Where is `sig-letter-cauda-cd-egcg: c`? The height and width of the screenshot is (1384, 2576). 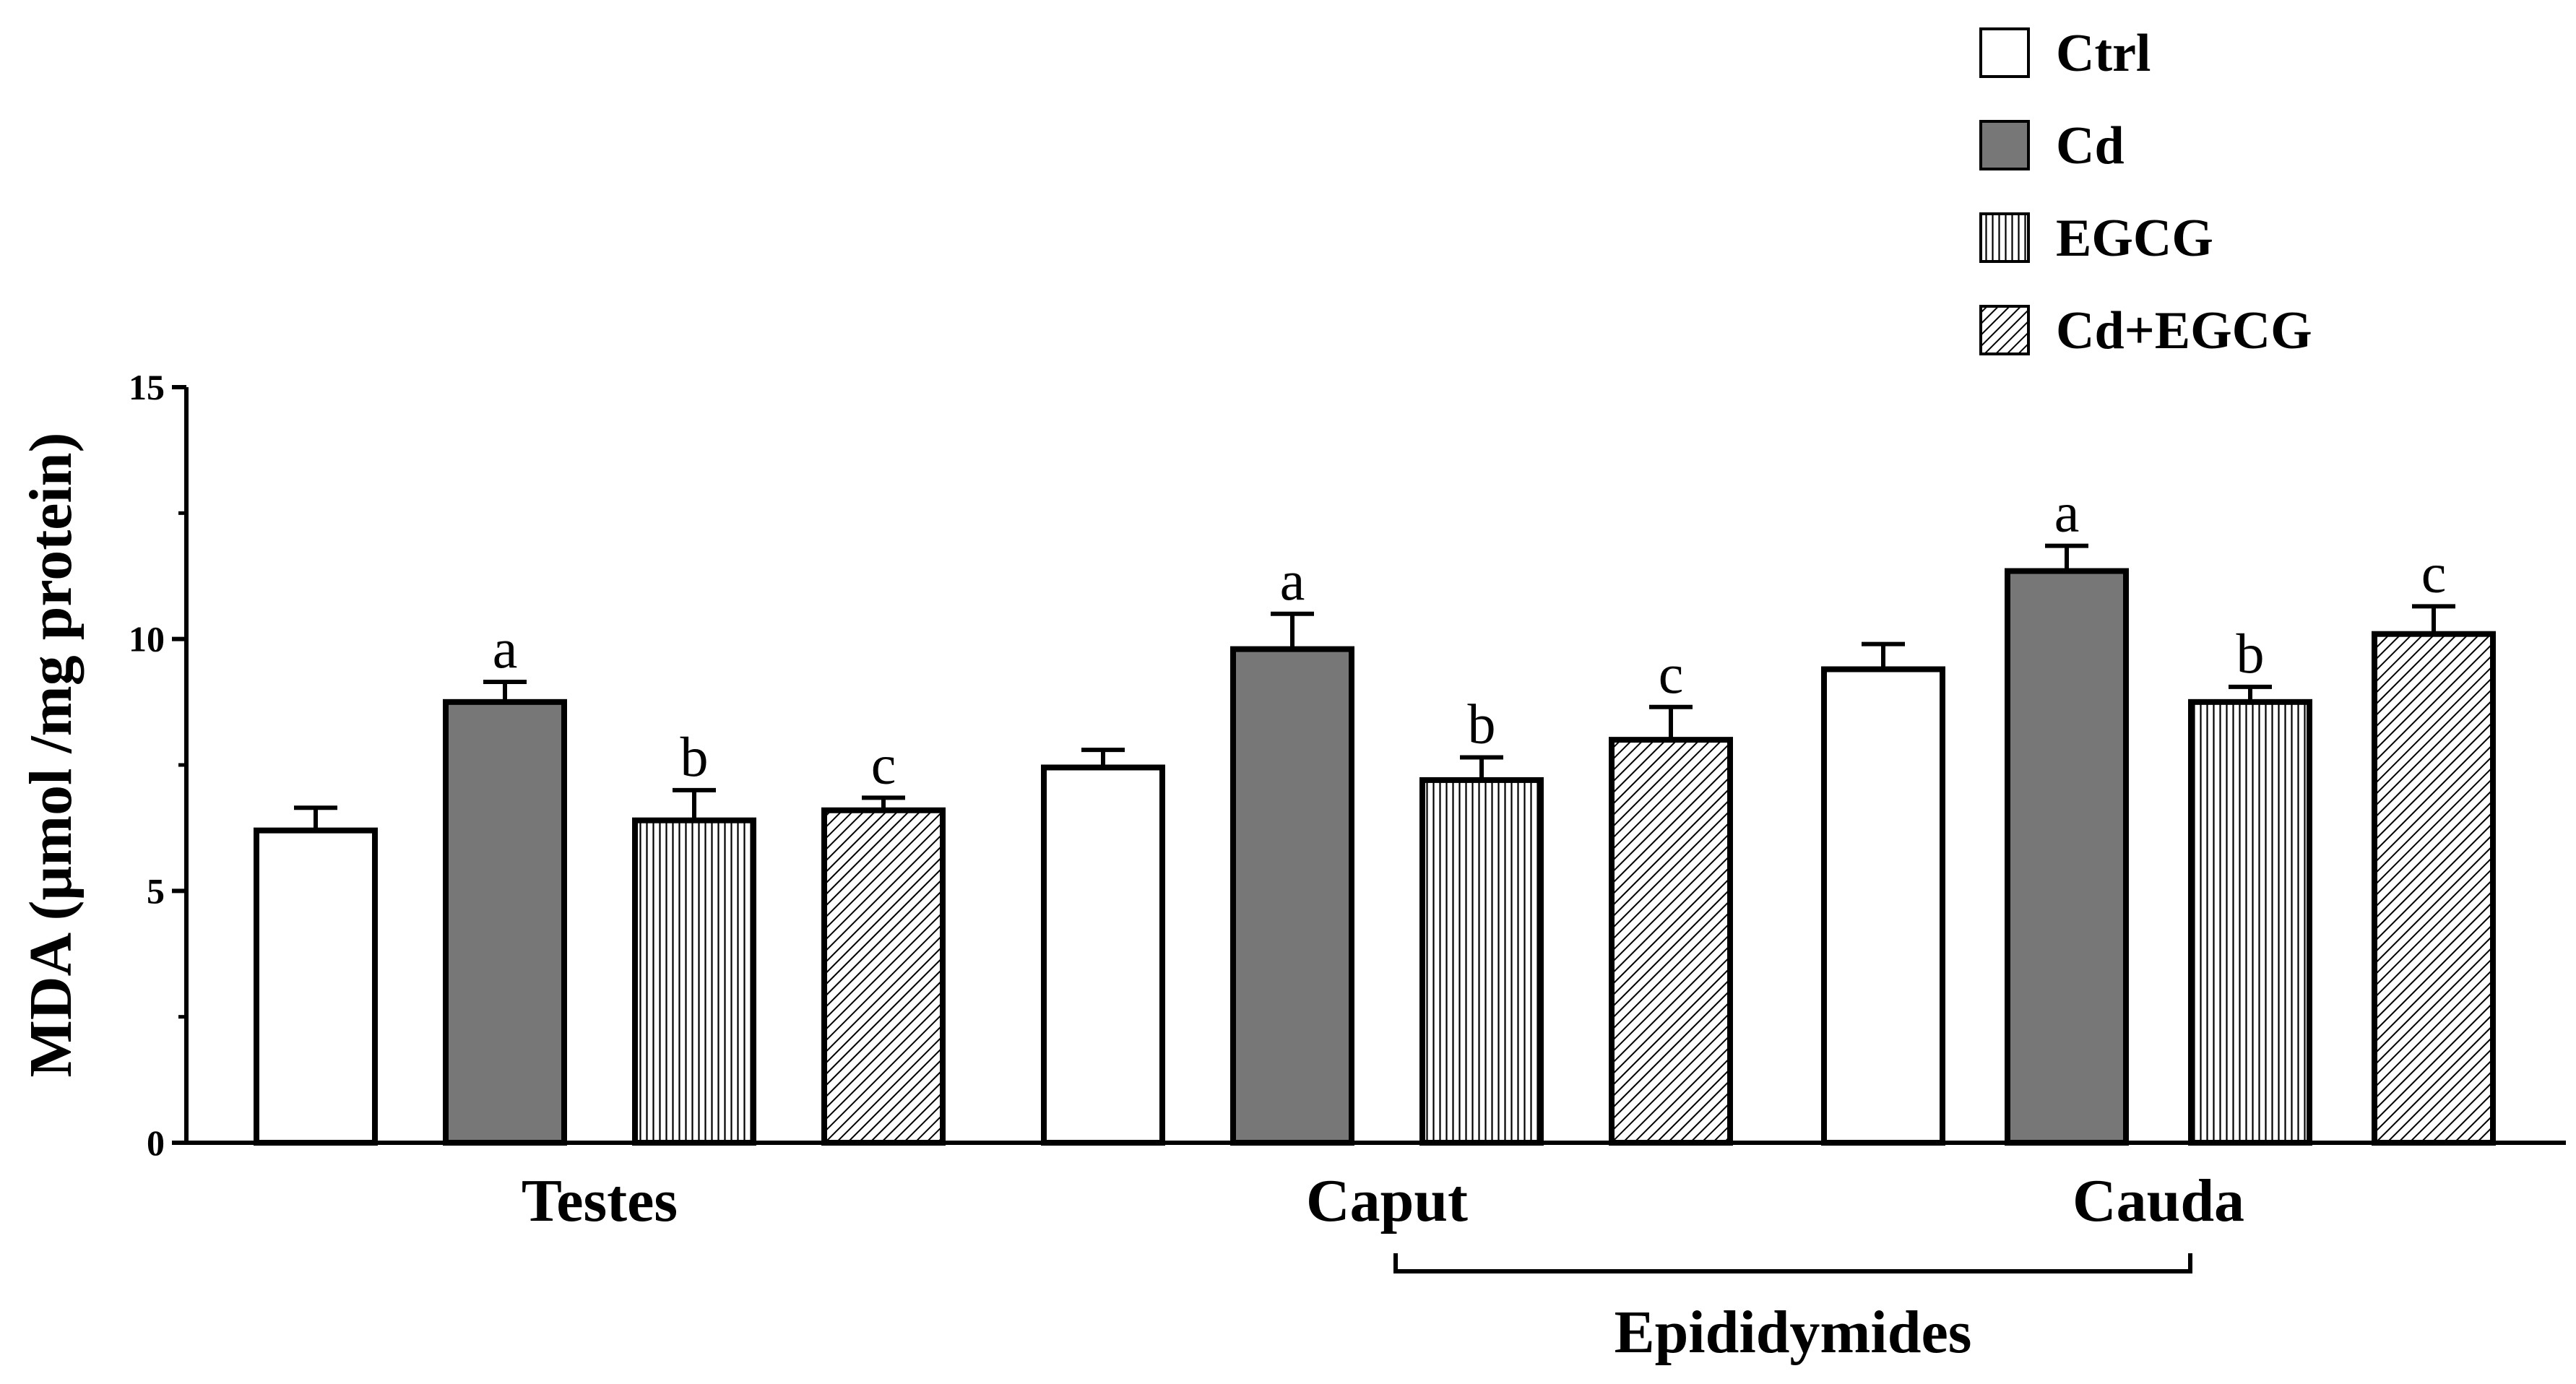 sig-letter-cauda-cd-egcg: c is located at coordinates (2434, 572).